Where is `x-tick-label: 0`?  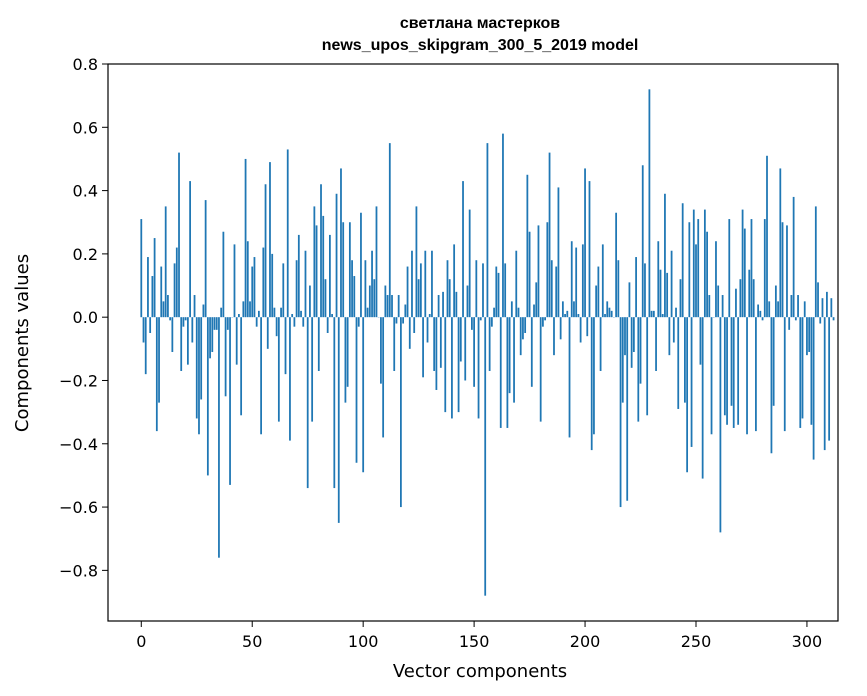
x-tick-label: 0 is located at coordinates (141, 641).